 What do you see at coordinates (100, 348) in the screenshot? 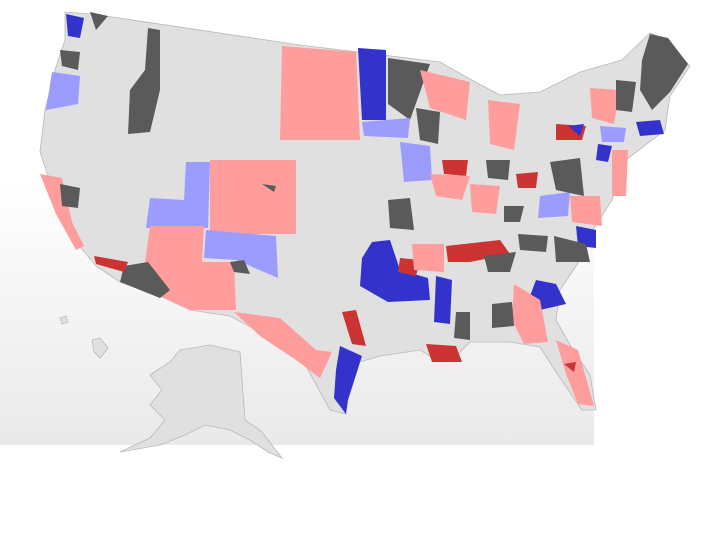
I see `hawaii` at bounding box center [100, 348].